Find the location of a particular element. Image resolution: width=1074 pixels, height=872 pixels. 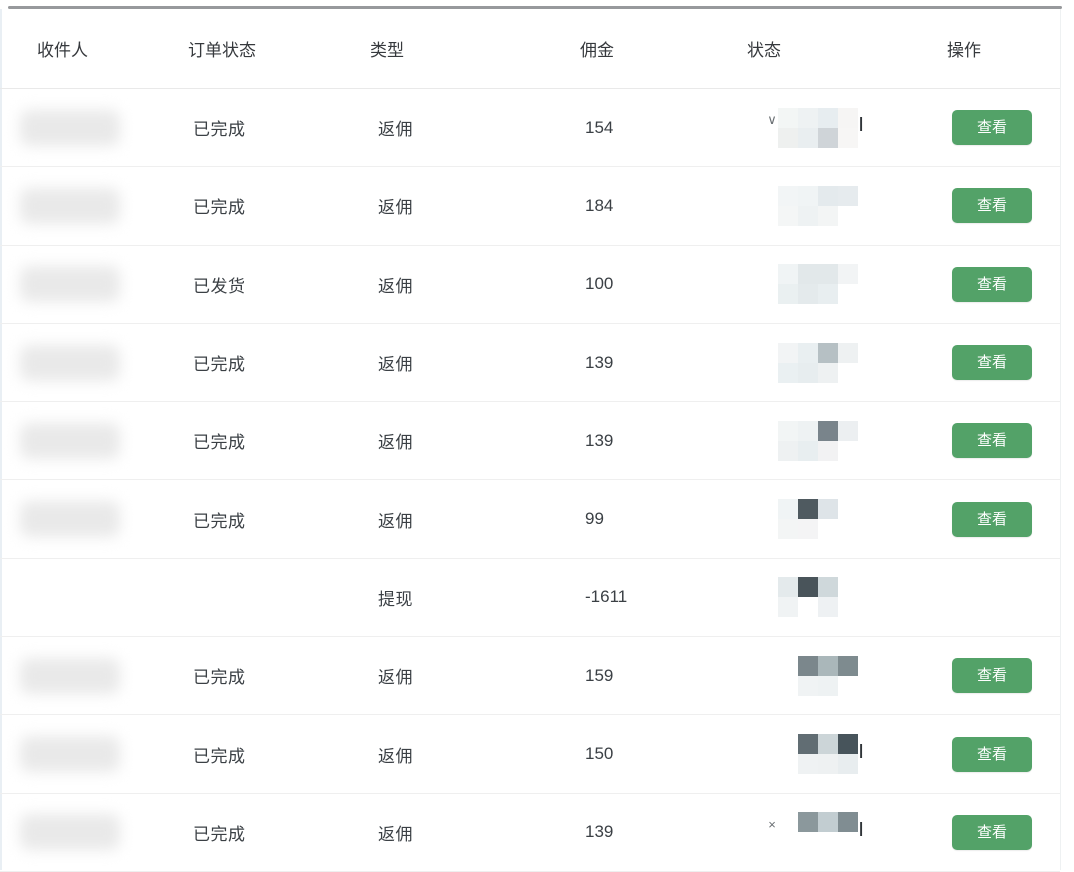

table-row: 已完成 返佣 150 | 查看 is located at coordinates (530, 754).